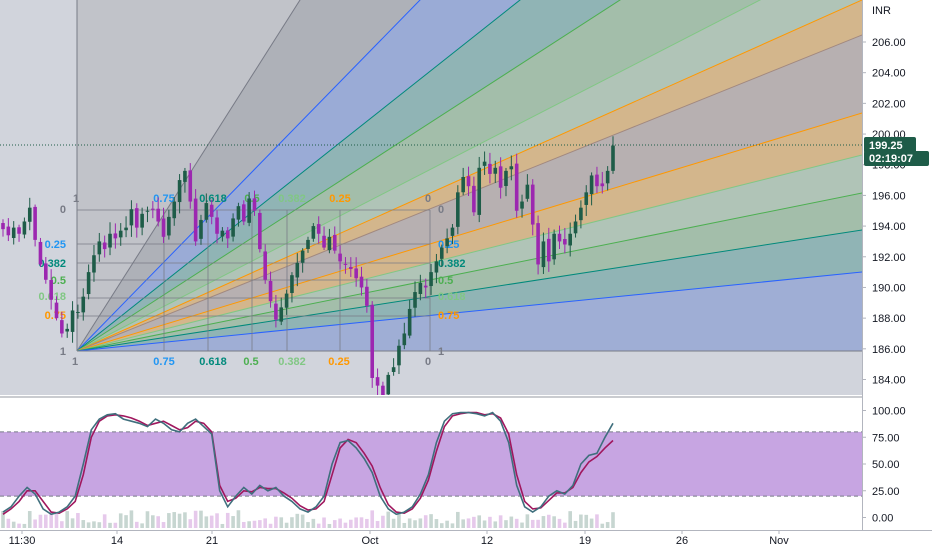  Describe the element at coordinates (897, 265) in the screenshot. I see `price-axis` at that location.